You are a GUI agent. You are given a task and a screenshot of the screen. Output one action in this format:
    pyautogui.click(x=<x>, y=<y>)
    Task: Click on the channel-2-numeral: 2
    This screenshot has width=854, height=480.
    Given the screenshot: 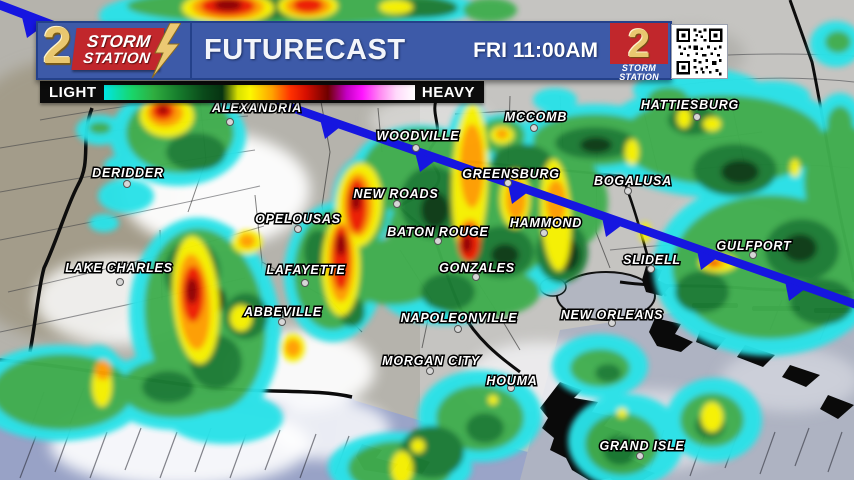 What is the action you would take?
    pyautogui.click(x=57, y=46)
    